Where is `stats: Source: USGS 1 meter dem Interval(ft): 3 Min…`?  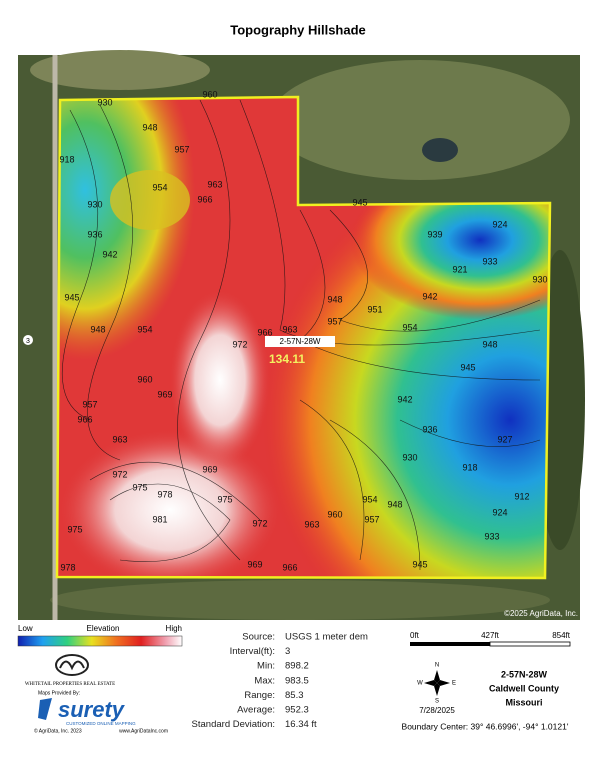 stats: Source: USGS 1 meter dem Interval(ft): 3 Min… is located at coordinates (280, 681).